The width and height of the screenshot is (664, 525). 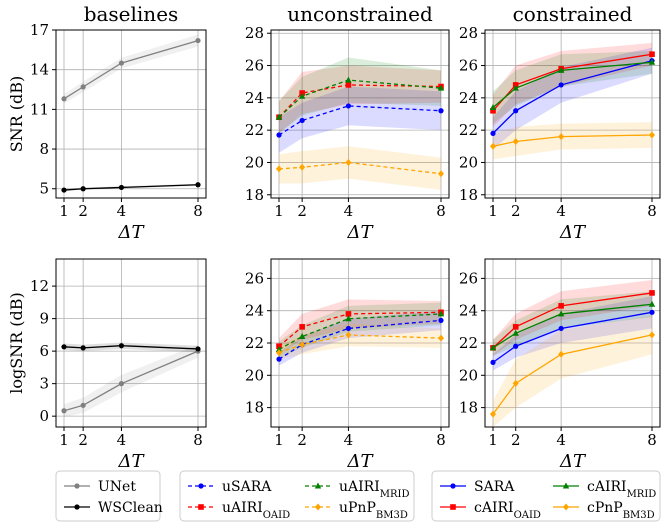 I want to click on legend-2: SARA cAIRIMRID cAIRIOAID cPnPBM3D, so click(x=546, y=496).